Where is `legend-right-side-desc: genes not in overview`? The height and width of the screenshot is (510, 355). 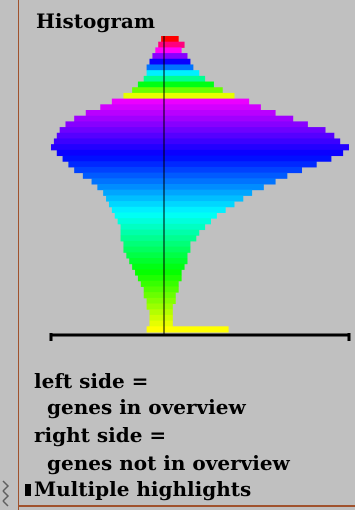 legend-right-side-desc: genes not in overview is located at coordinates (168, 463).